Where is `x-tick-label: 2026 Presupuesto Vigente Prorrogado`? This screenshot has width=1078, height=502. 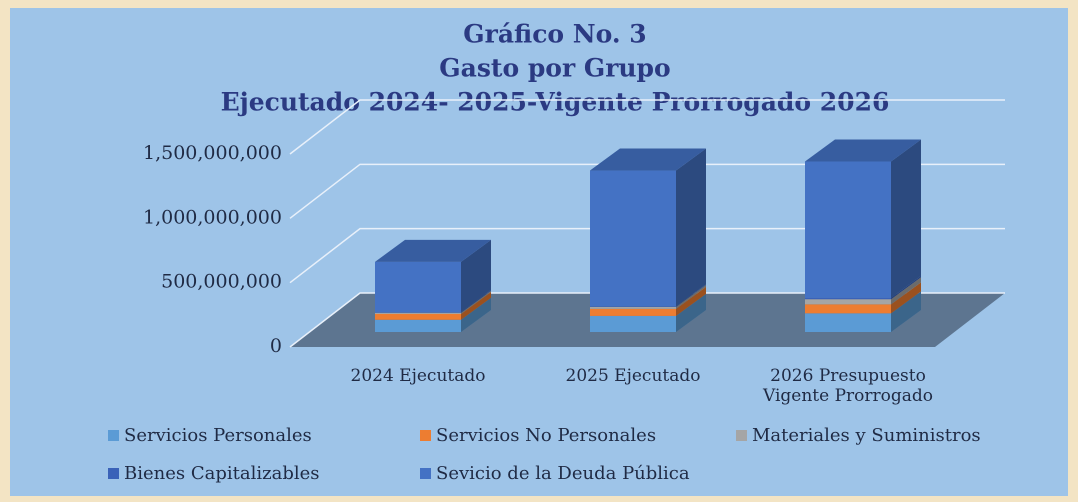
x-tick-label: 2026 Presupuesto Vigente Prorrogado is located at coordinates (848, 386).